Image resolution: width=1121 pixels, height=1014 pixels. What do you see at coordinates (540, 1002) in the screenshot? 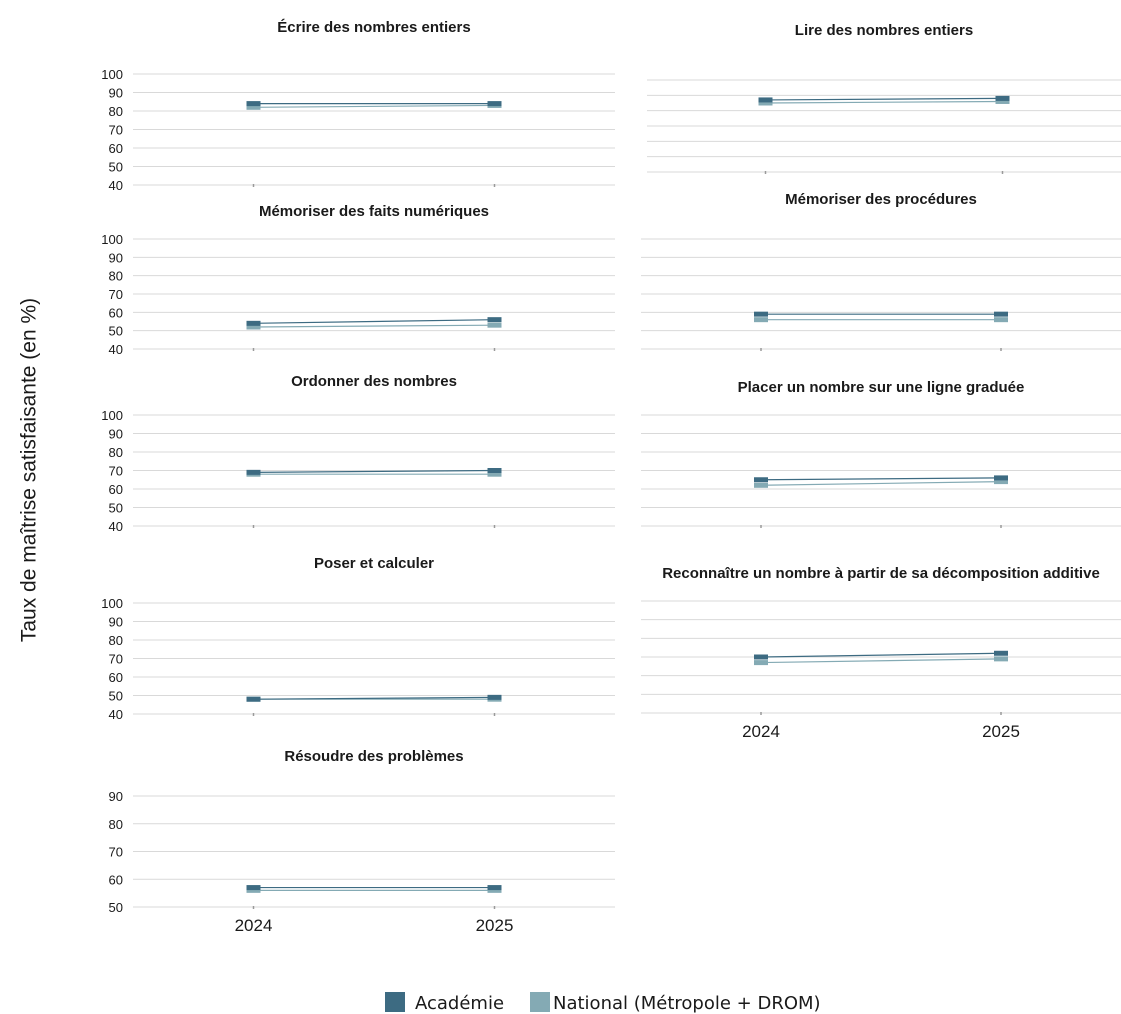
I see `legend-swatch-national` at bounding box center [540, 1002].